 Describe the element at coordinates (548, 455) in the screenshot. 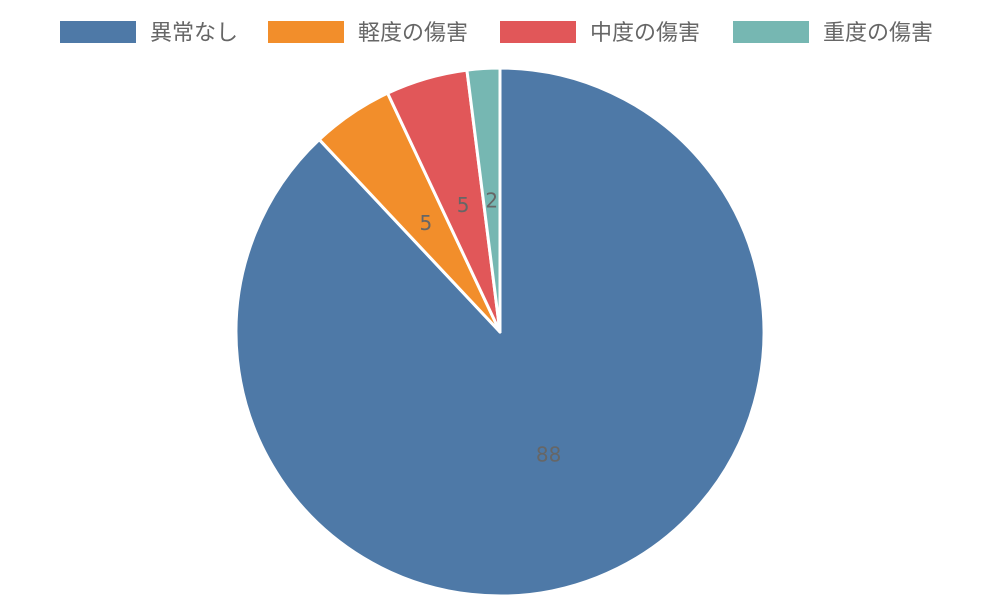

I see `slice-value-label-0: 88` at that location.